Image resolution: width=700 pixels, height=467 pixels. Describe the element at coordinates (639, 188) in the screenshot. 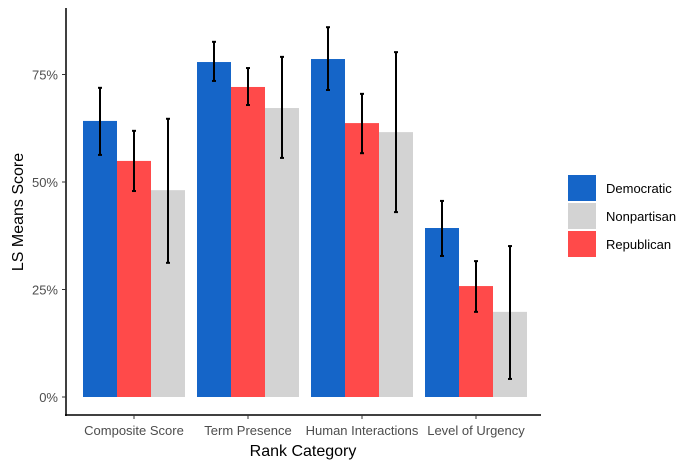

I see `legend-label-democratic: Democratic` at that location.